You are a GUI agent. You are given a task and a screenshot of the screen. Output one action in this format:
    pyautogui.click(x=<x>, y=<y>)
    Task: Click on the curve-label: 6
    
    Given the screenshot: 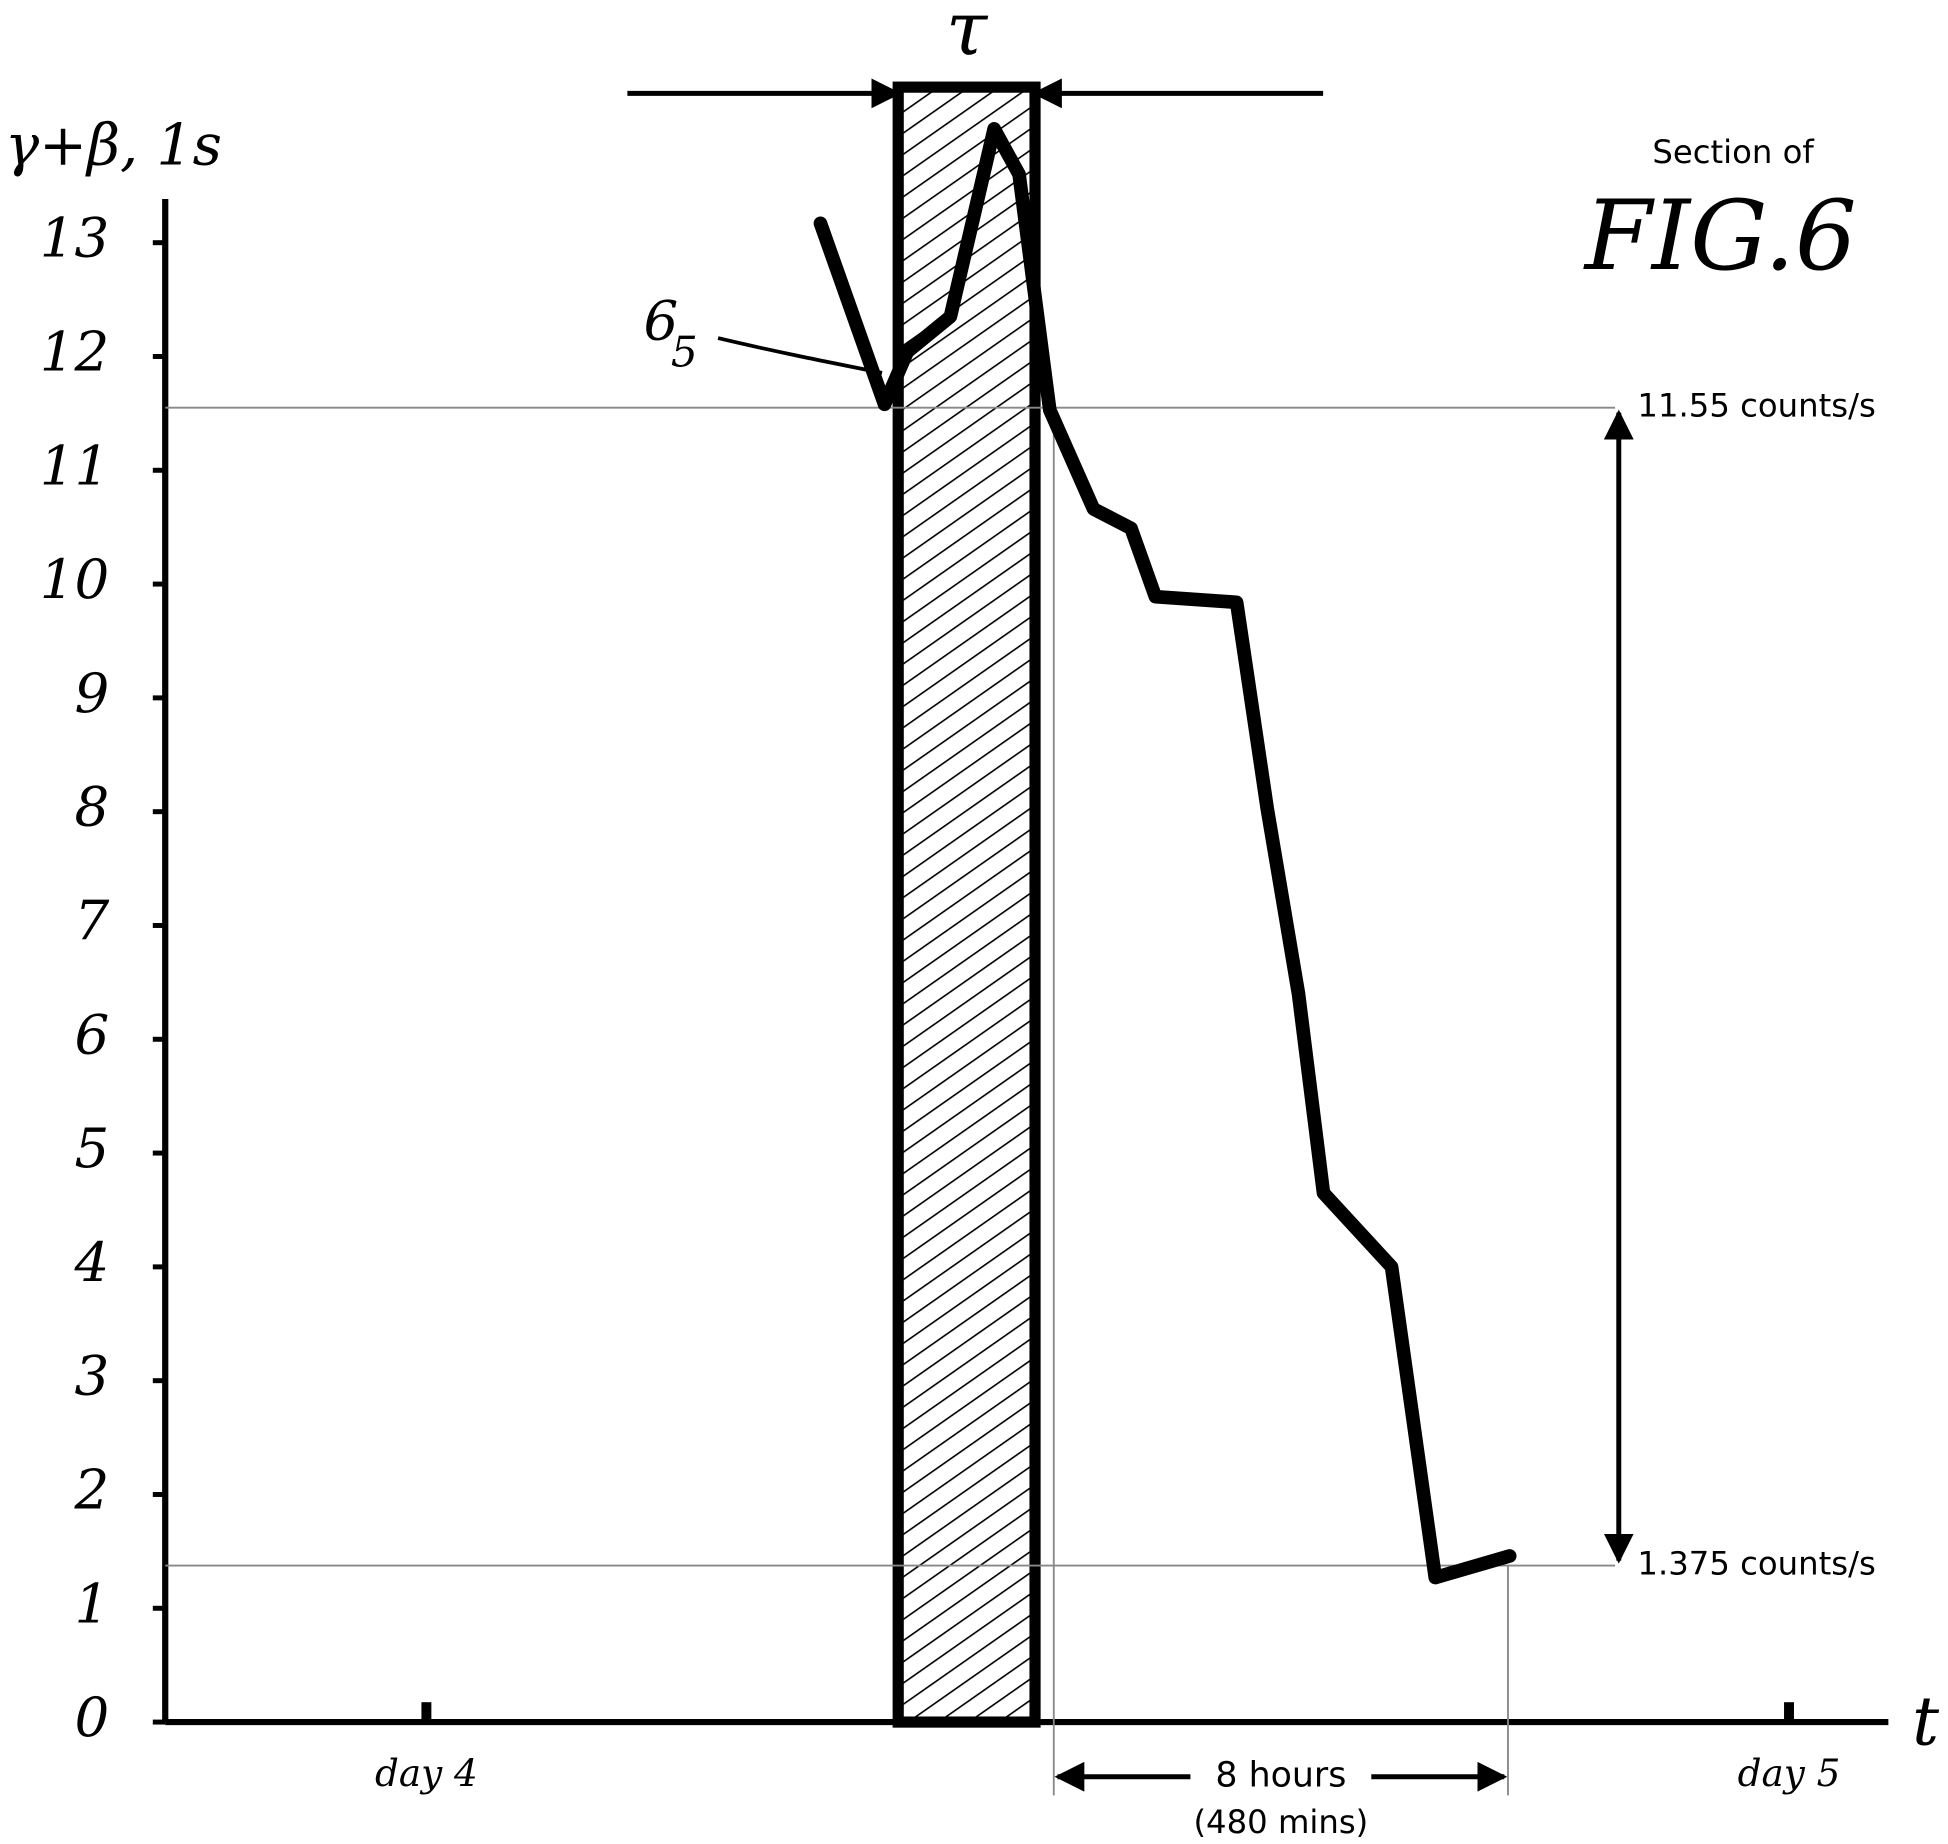 What is the action you would take?
    pyautogui.click(x=661, y=321)
    